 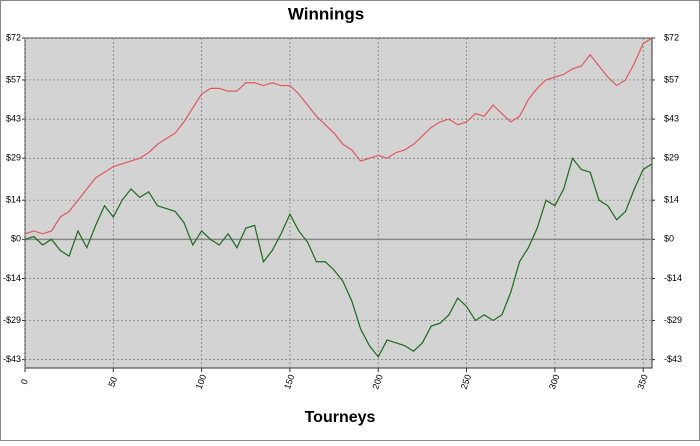 I want to click on y-tick-label: $72, so click(x=13, y=37).